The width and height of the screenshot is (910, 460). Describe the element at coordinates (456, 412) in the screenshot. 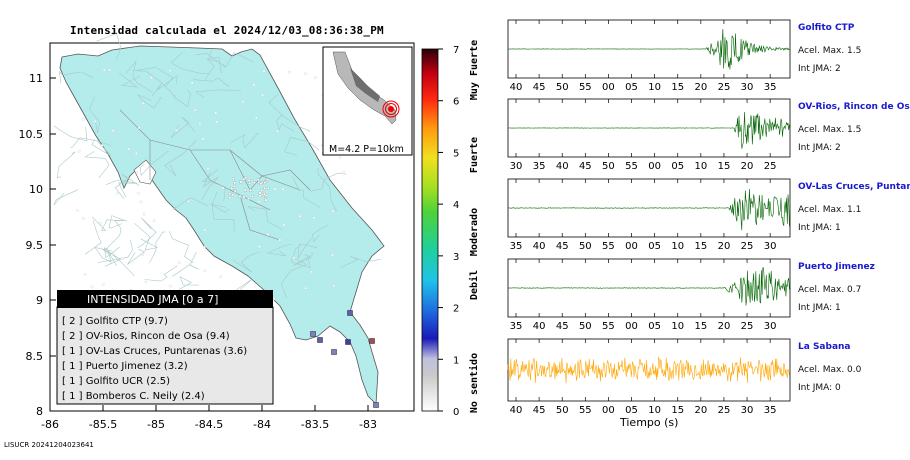

I see `colorbar-tick-label: 0` at that location.